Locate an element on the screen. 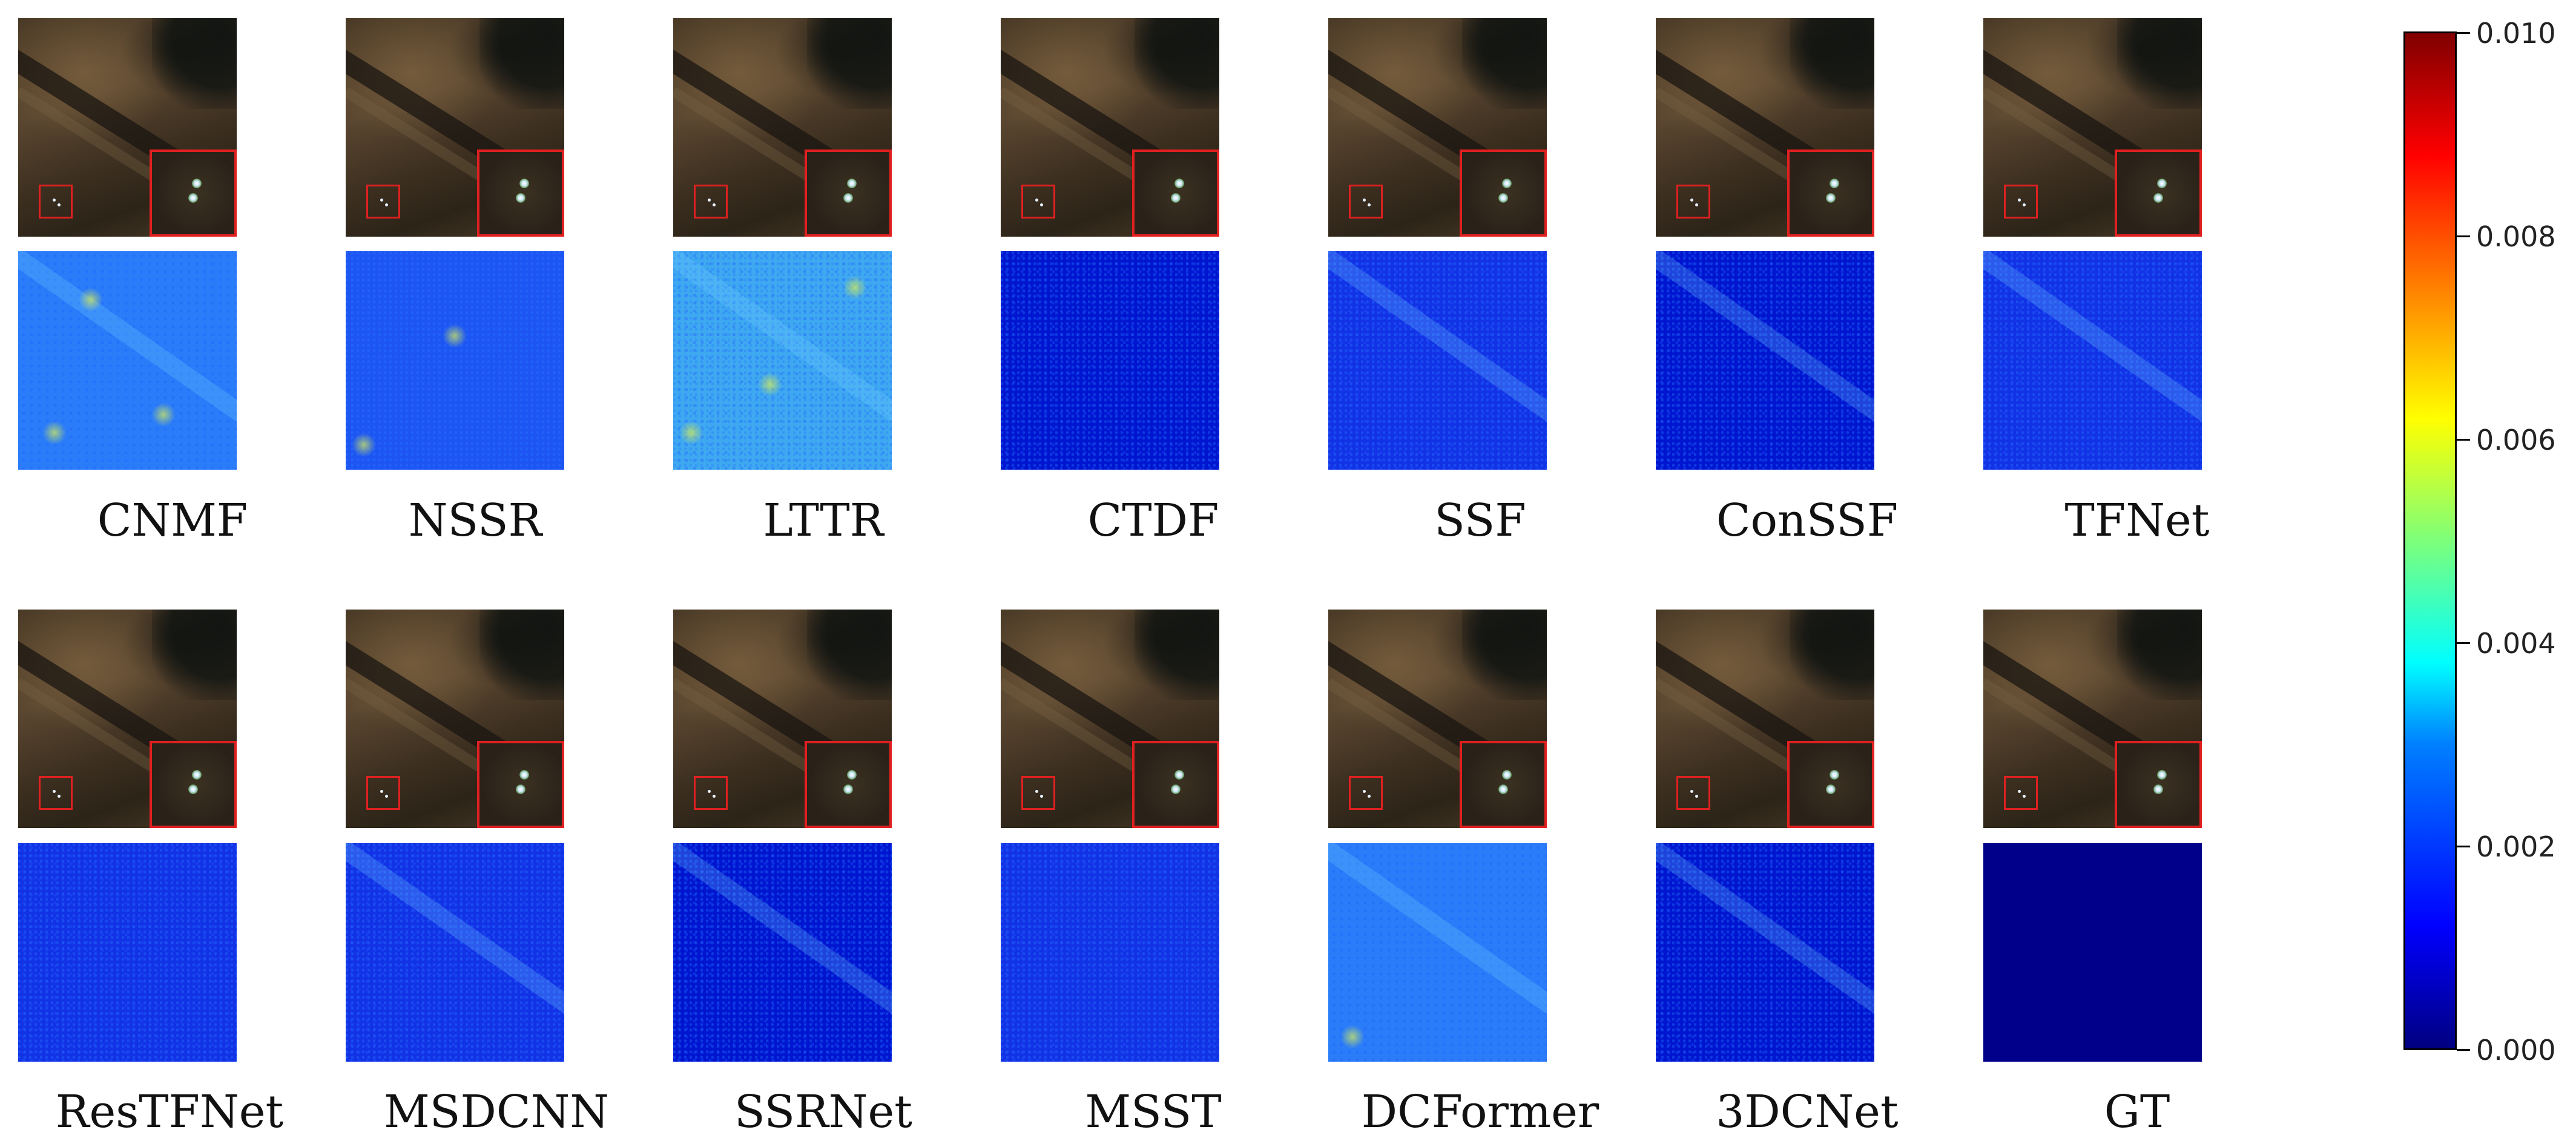 The image size is (2576, 1144). rgb-tile-ssrnet is located at coordinates (782, 719).